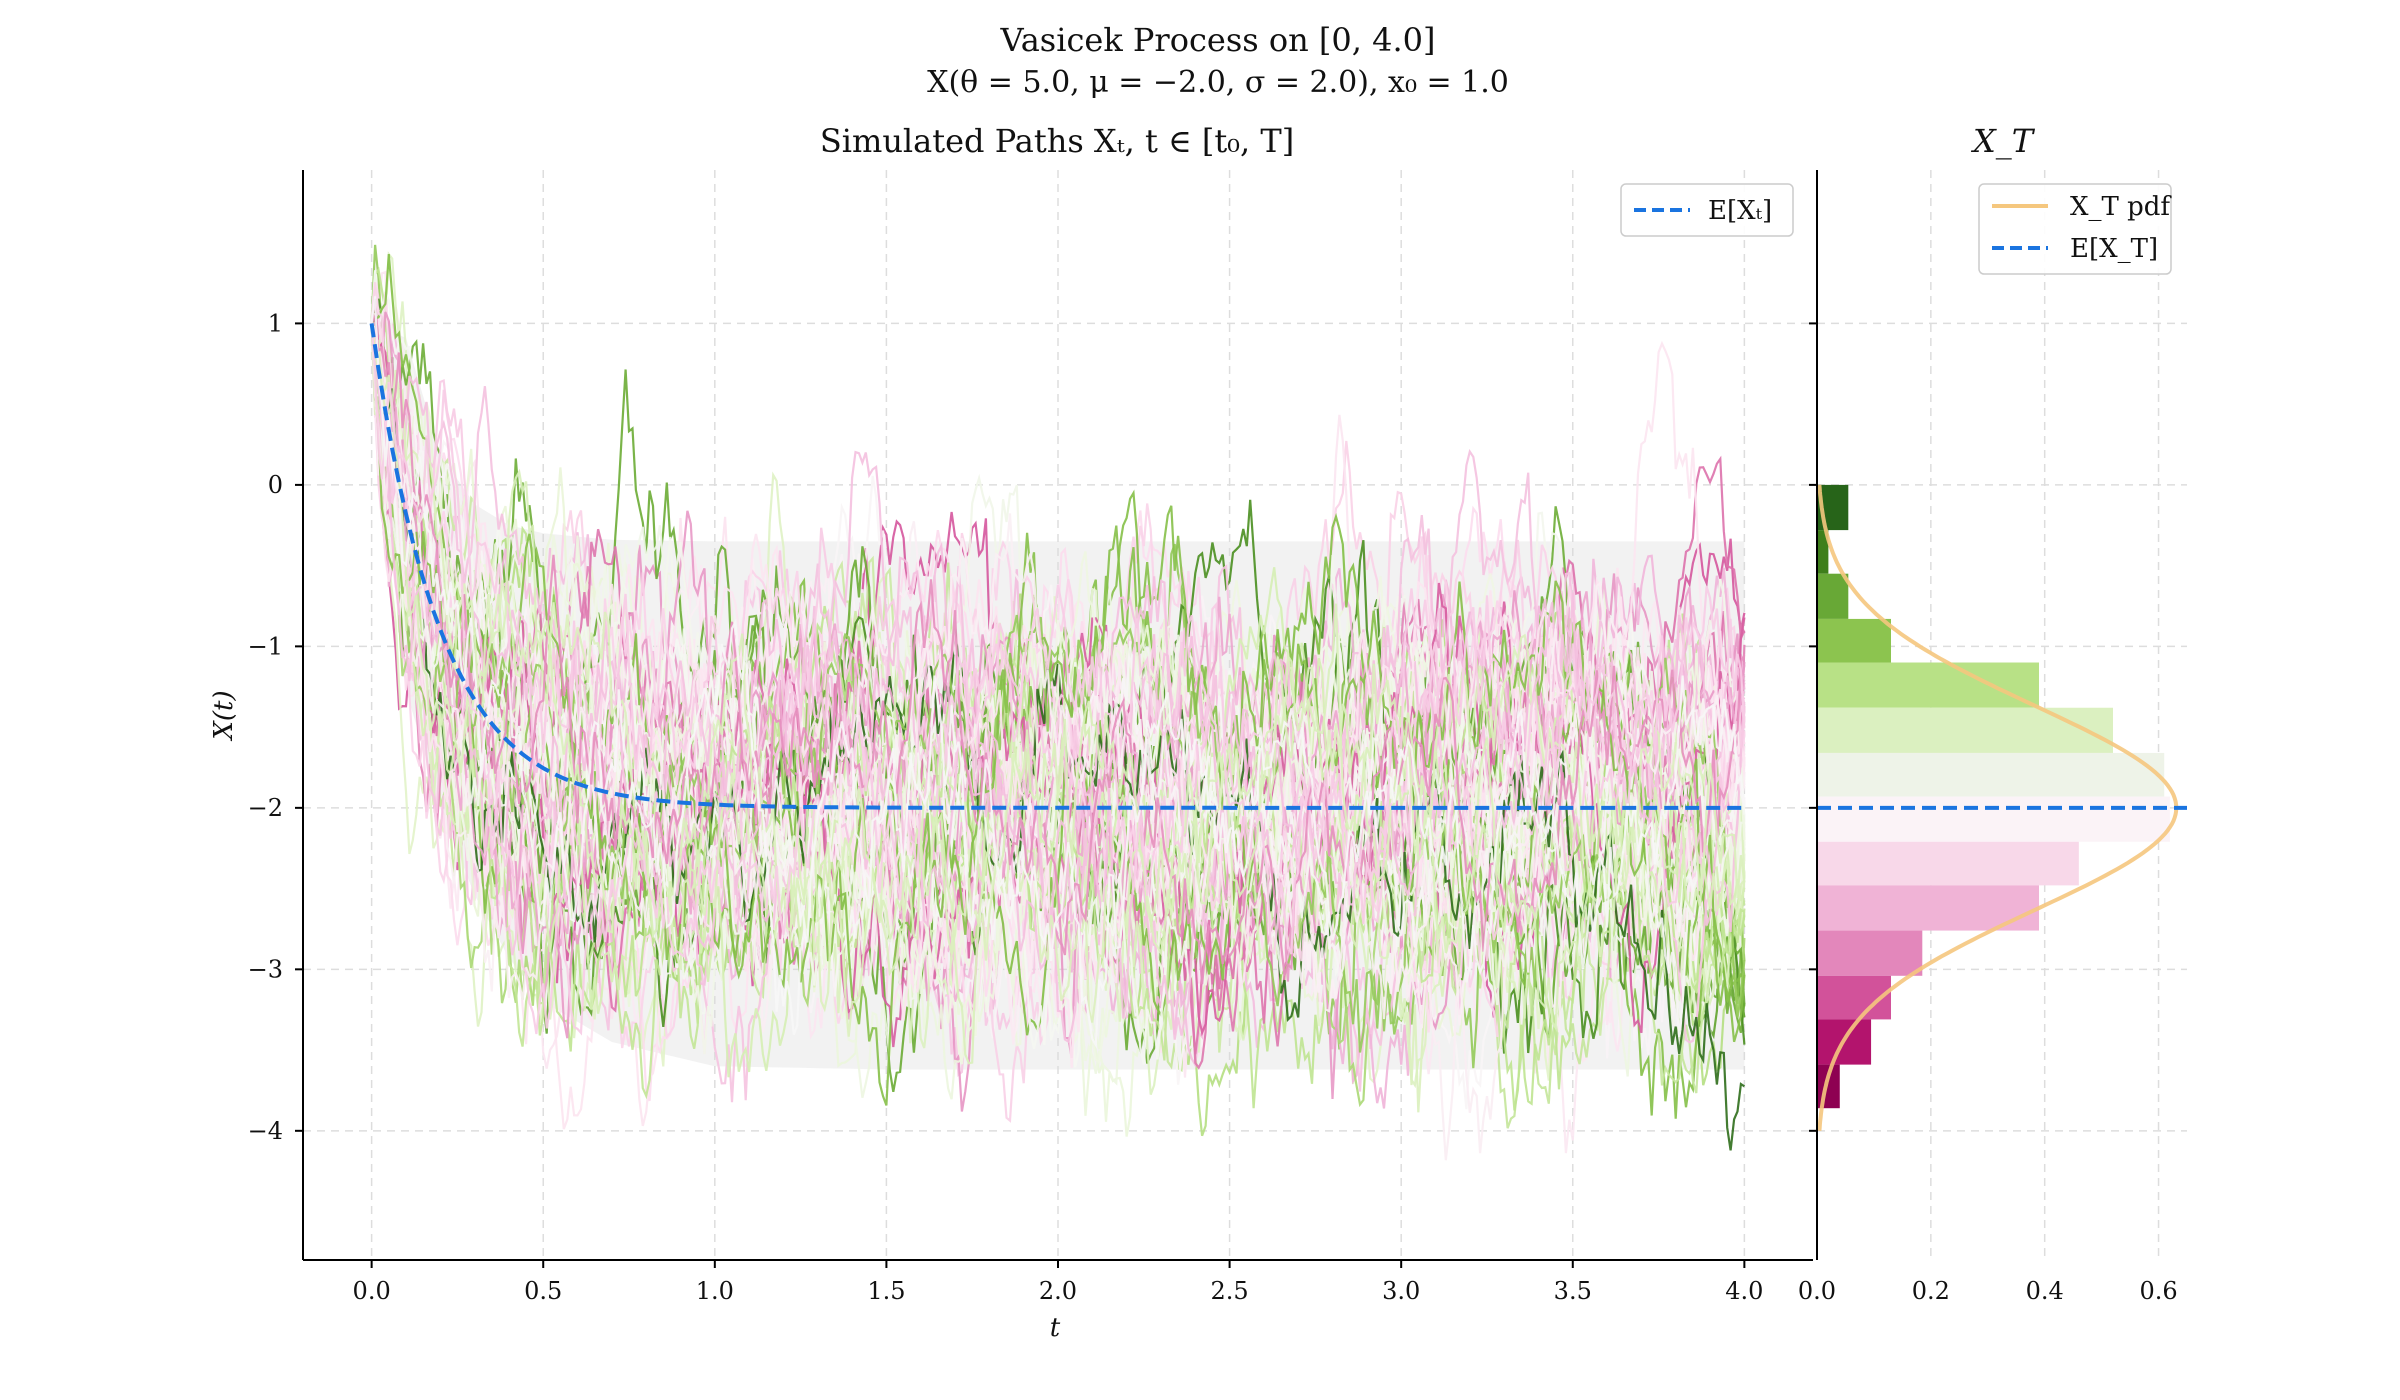  I want to click on paths-x-tick-label: 2.0, so click(1058, 1291).